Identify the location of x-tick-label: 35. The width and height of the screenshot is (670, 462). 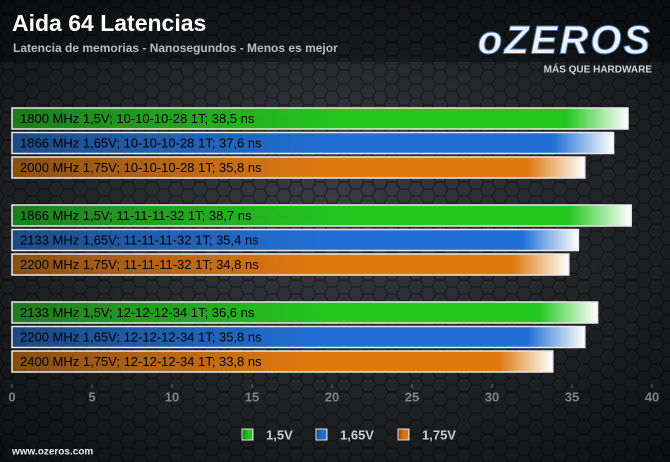
(572, 396).